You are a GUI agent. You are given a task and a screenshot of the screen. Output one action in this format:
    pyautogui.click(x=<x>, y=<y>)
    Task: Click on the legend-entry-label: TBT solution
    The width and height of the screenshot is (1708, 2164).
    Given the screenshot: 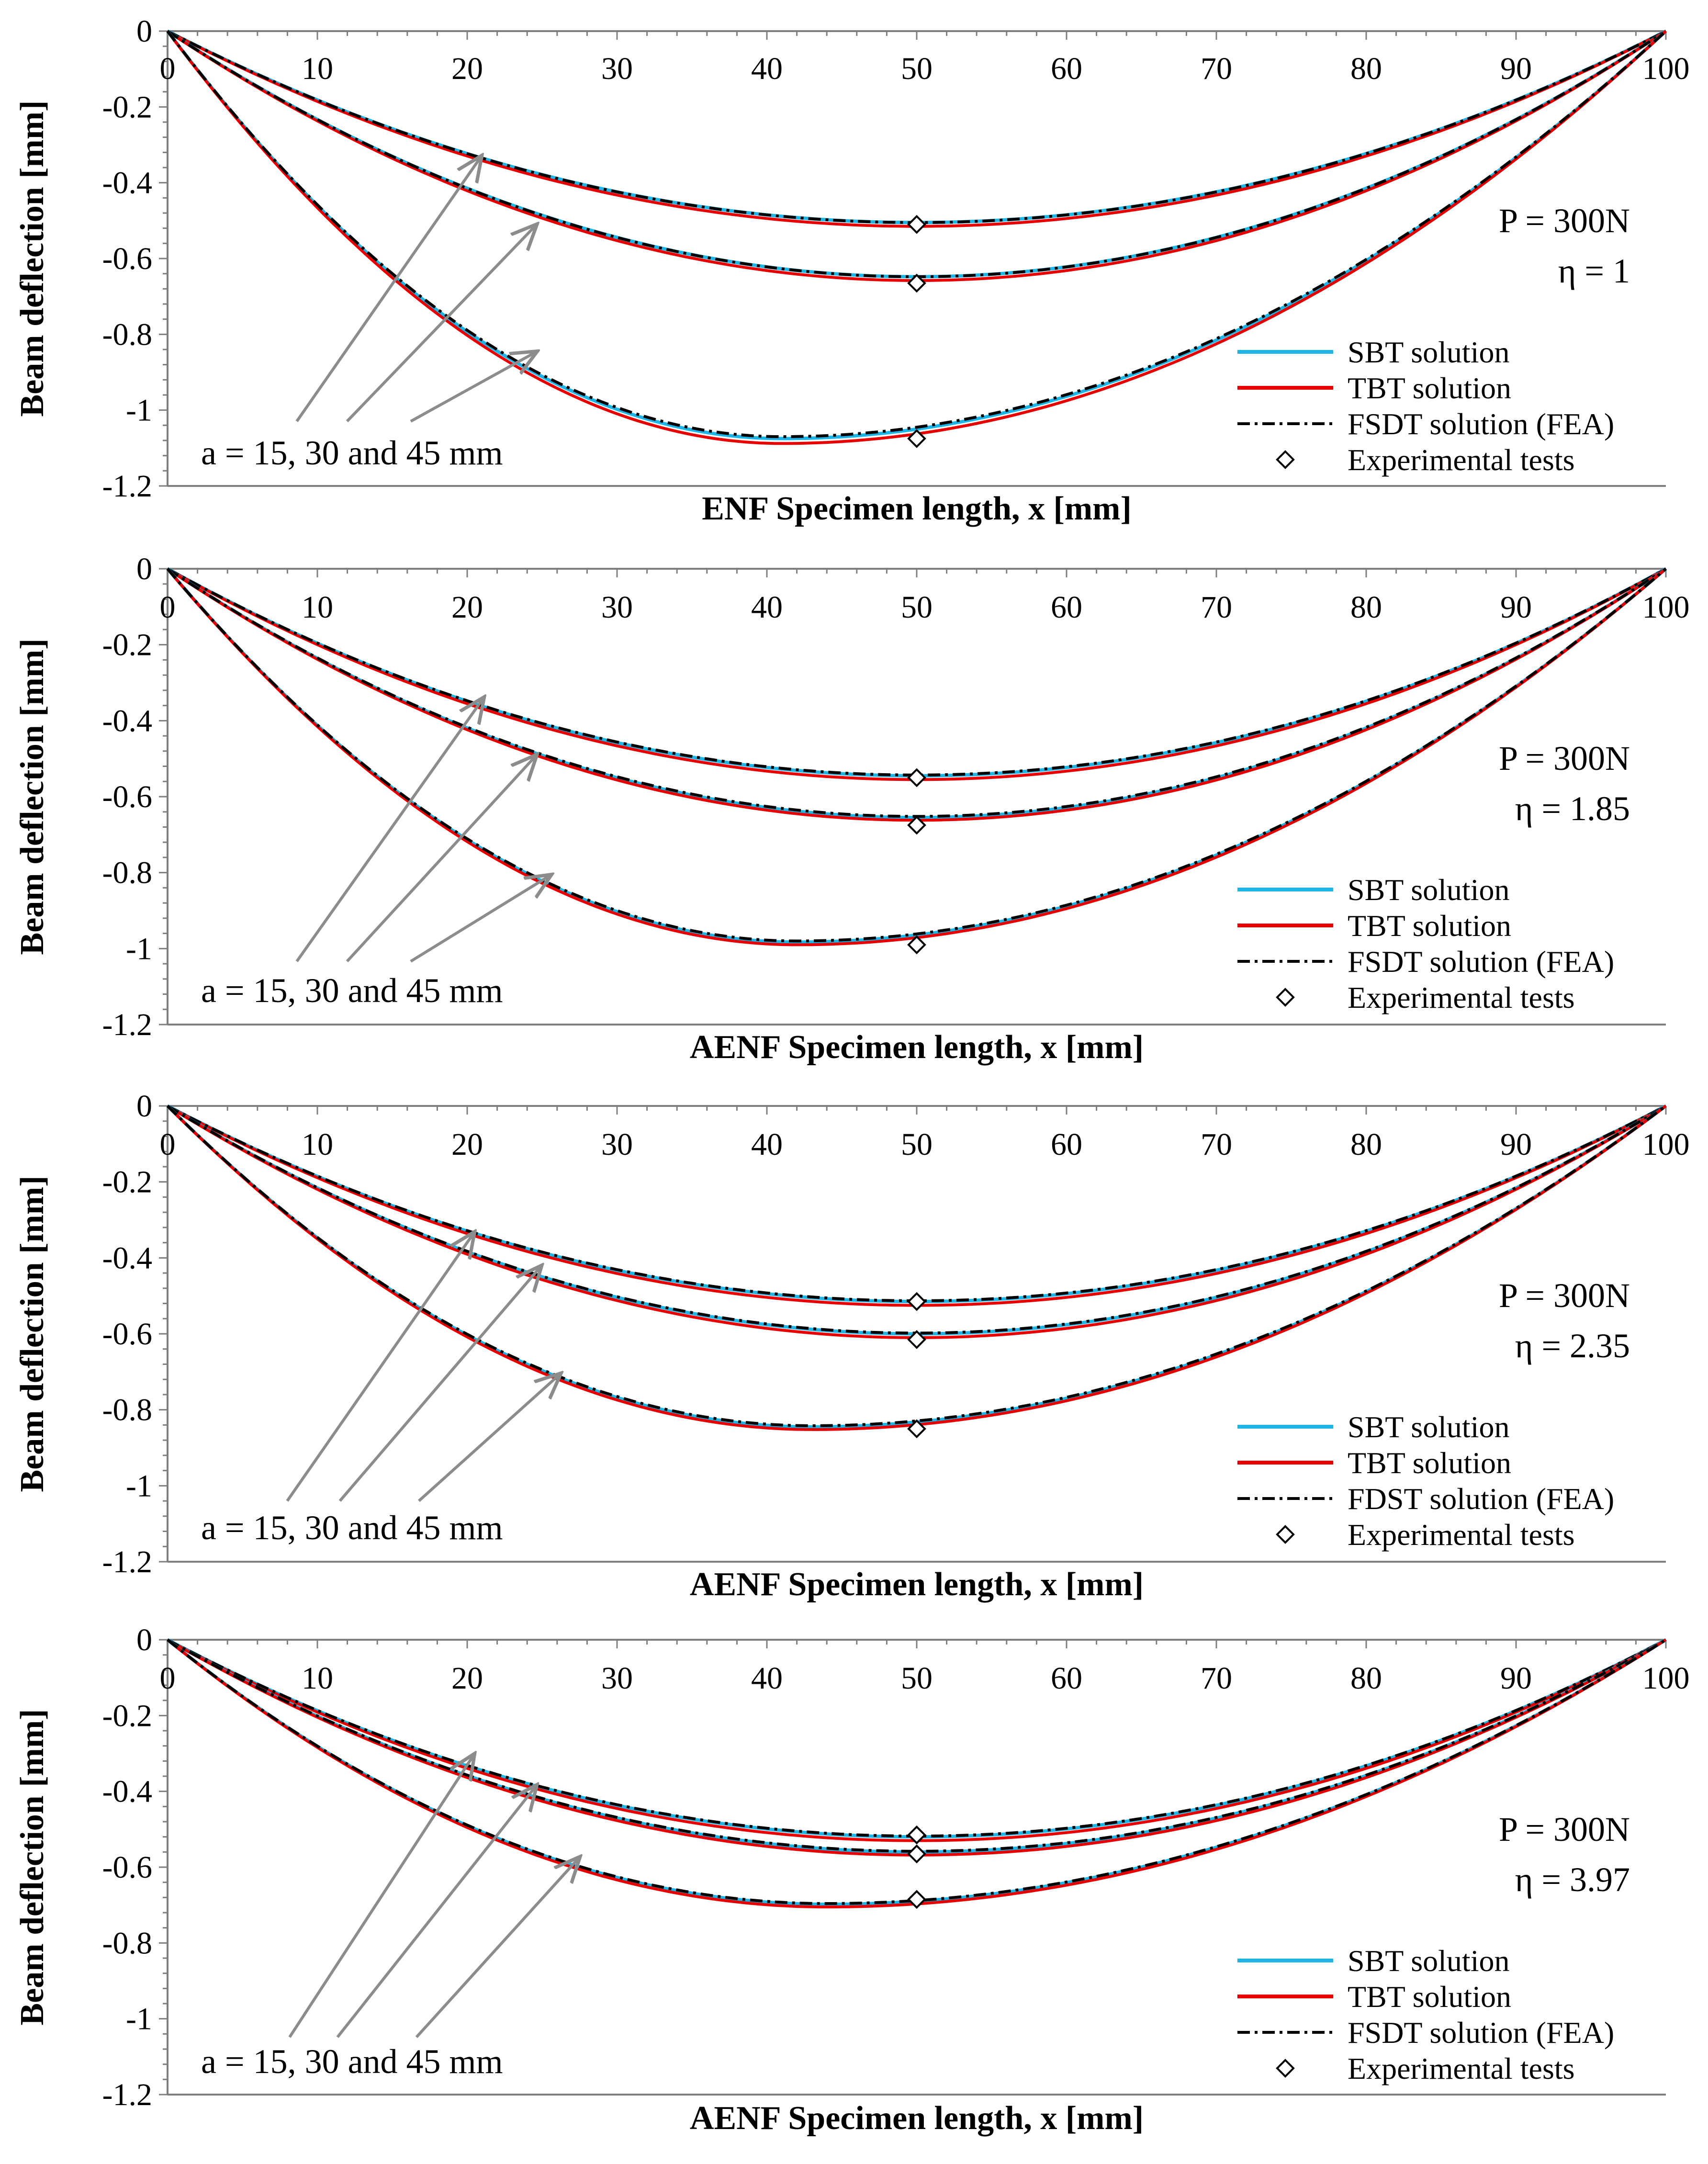 What is the action you would take?
    pyautogui.click(x=1429, y=1997)
    